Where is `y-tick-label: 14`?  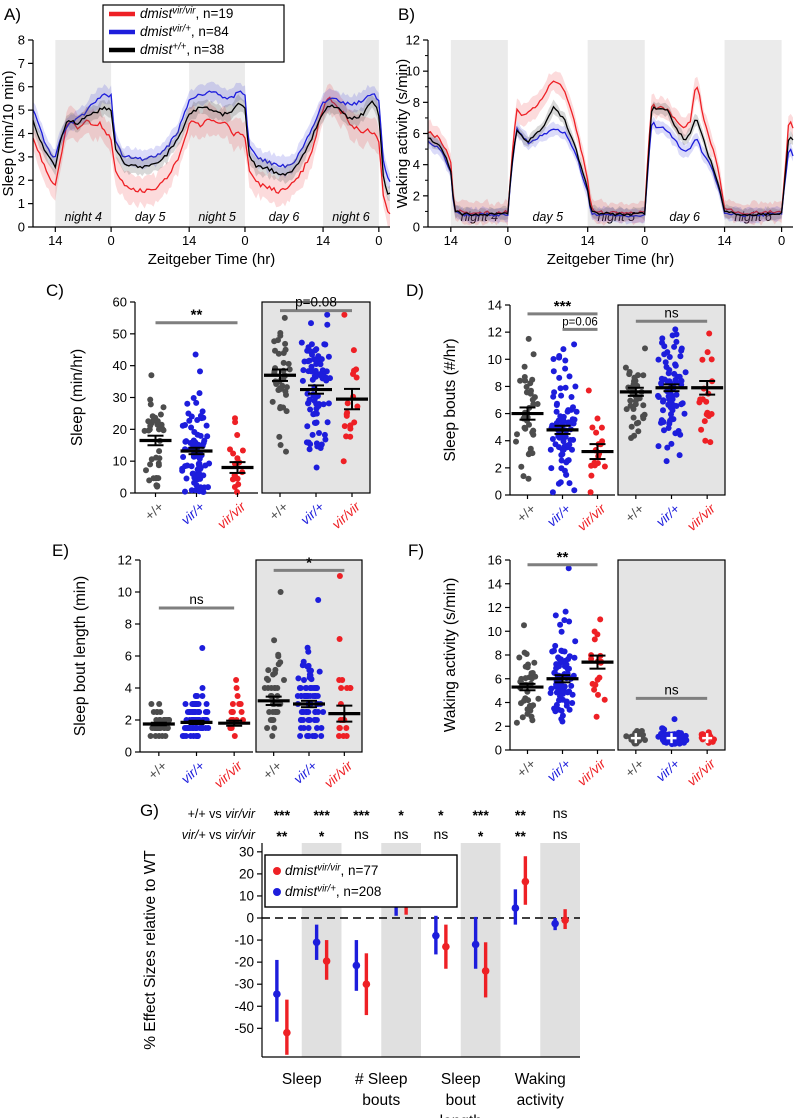
y-tick-label: 14 is located at coordinates (495, 583).